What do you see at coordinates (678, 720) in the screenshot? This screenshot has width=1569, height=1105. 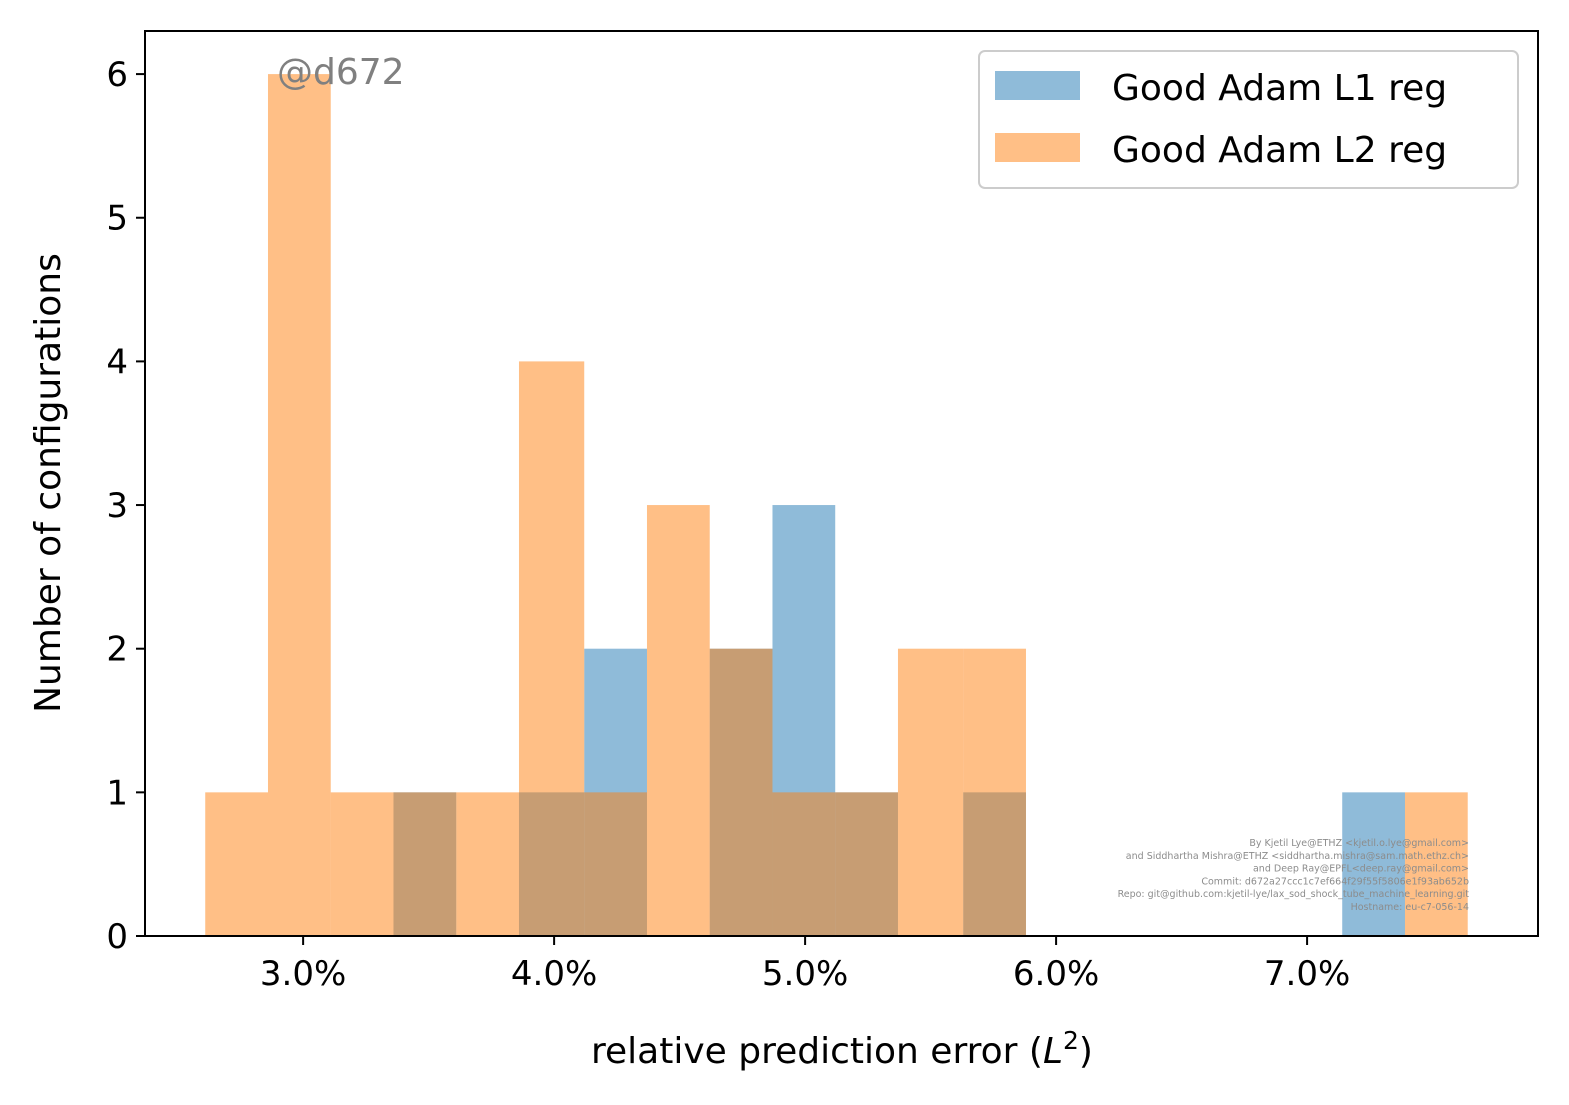 I see `bar-series2-bin7` at bounding box center [678, 720].